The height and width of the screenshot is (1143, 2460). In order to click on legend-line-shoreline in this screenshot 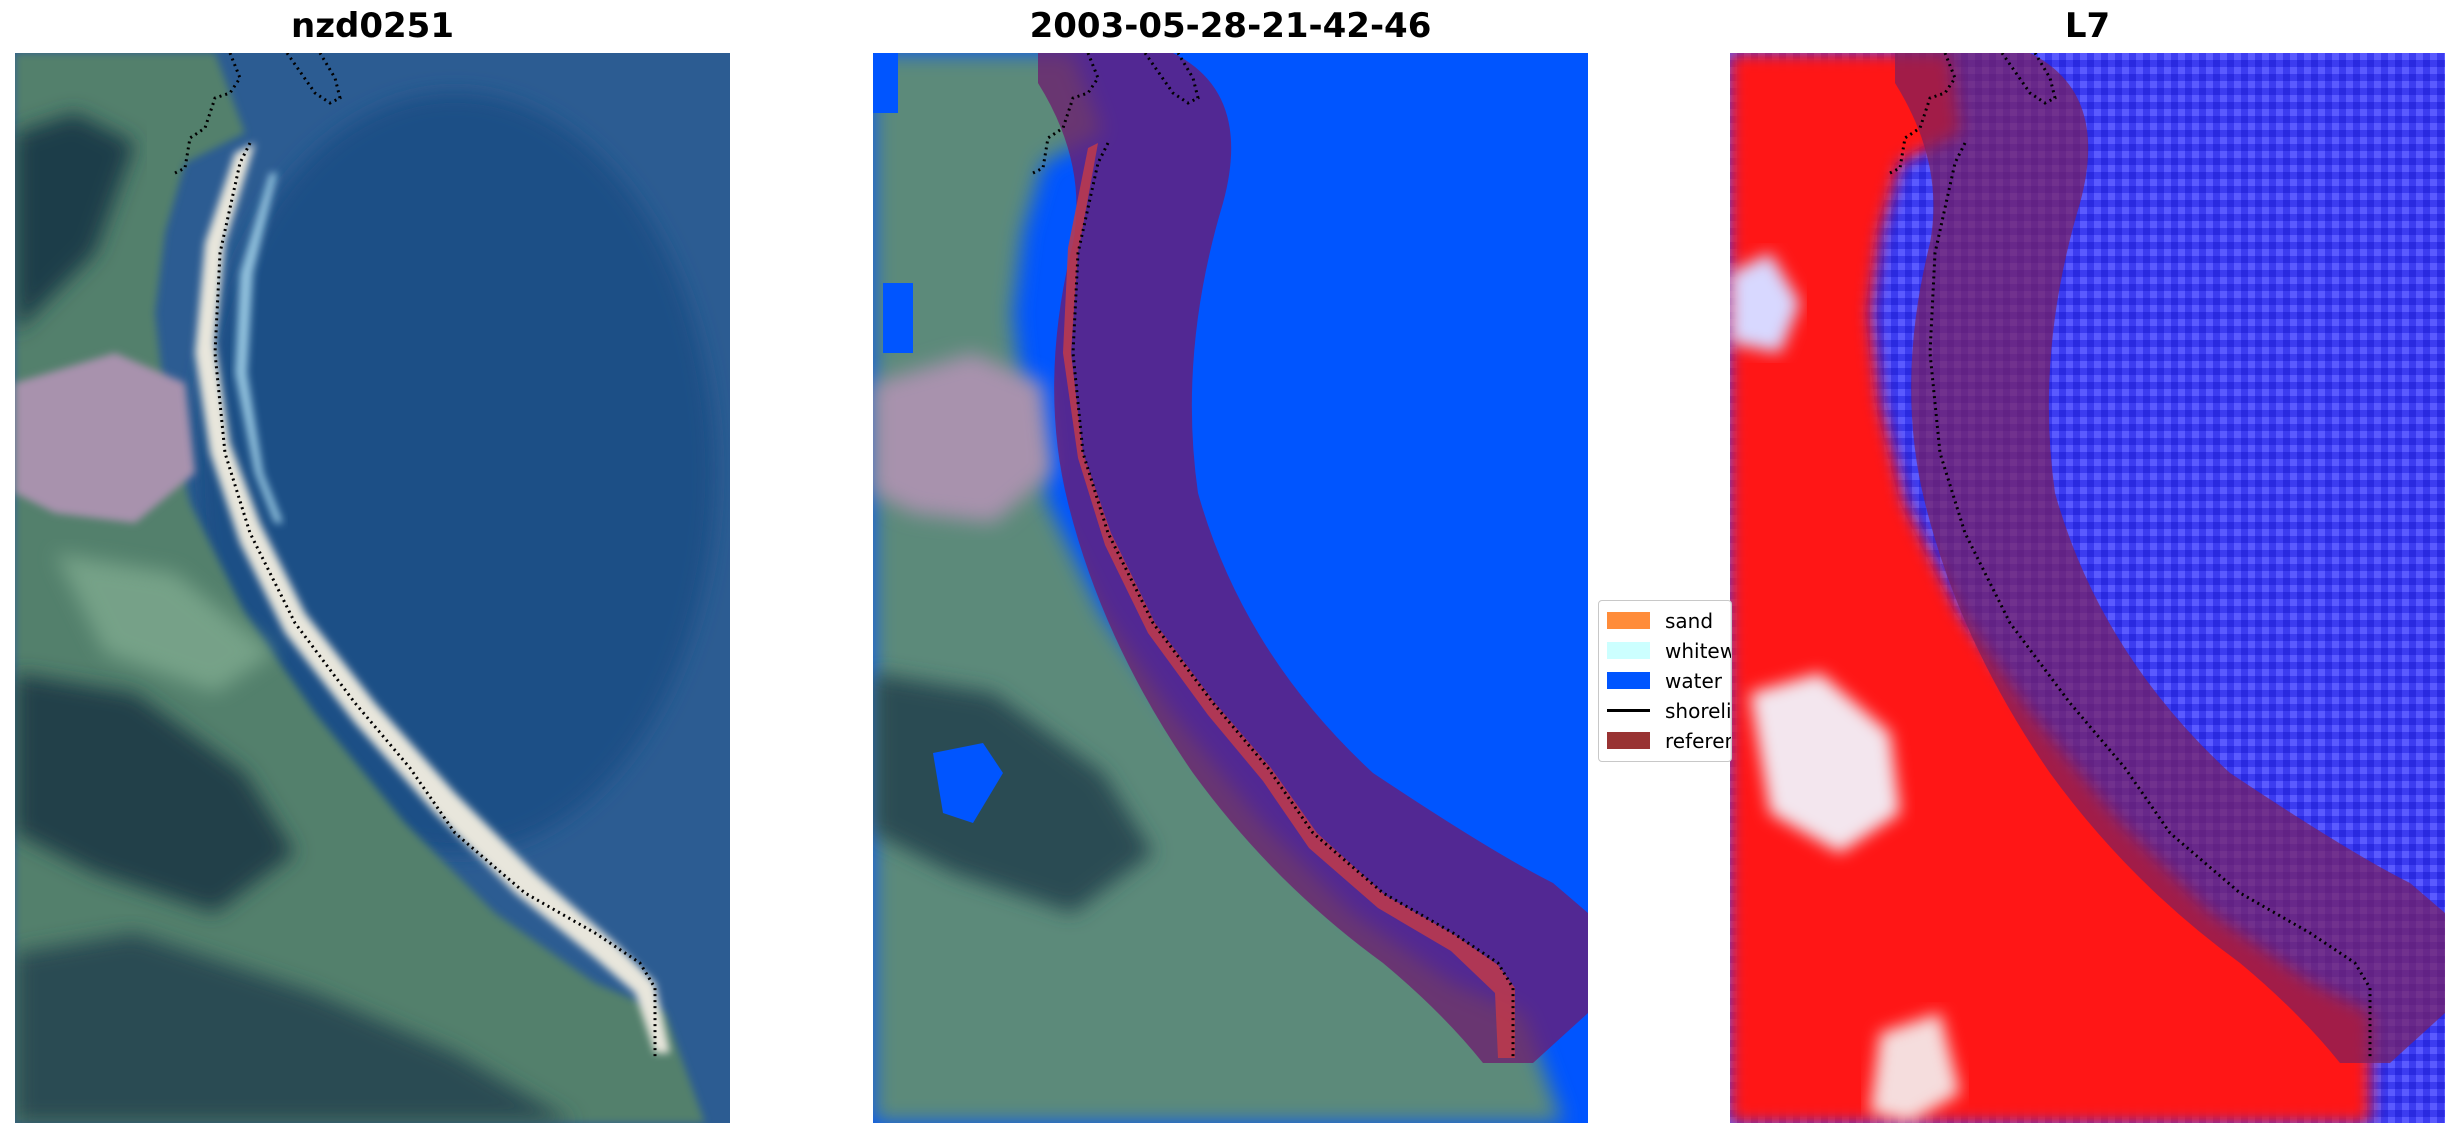, I will do `click(1628, 710)`.